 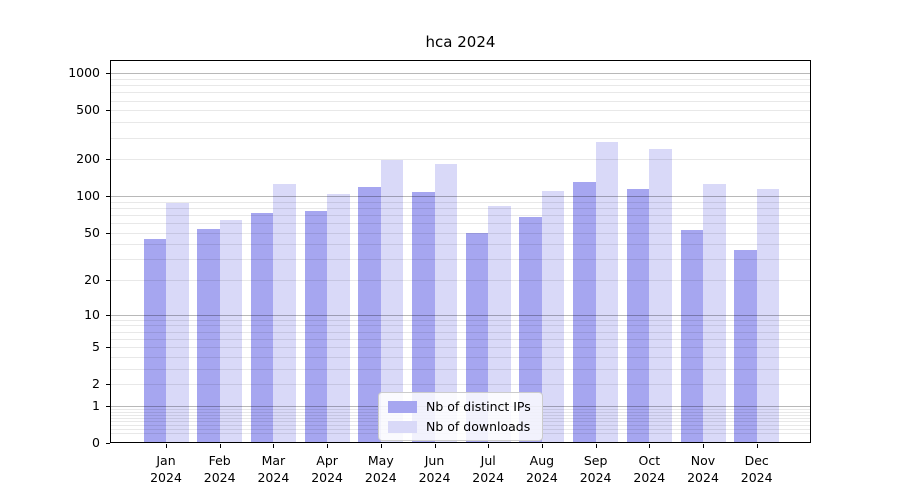 I want to click on bar-ips-dec, so click(x=745, y=346).